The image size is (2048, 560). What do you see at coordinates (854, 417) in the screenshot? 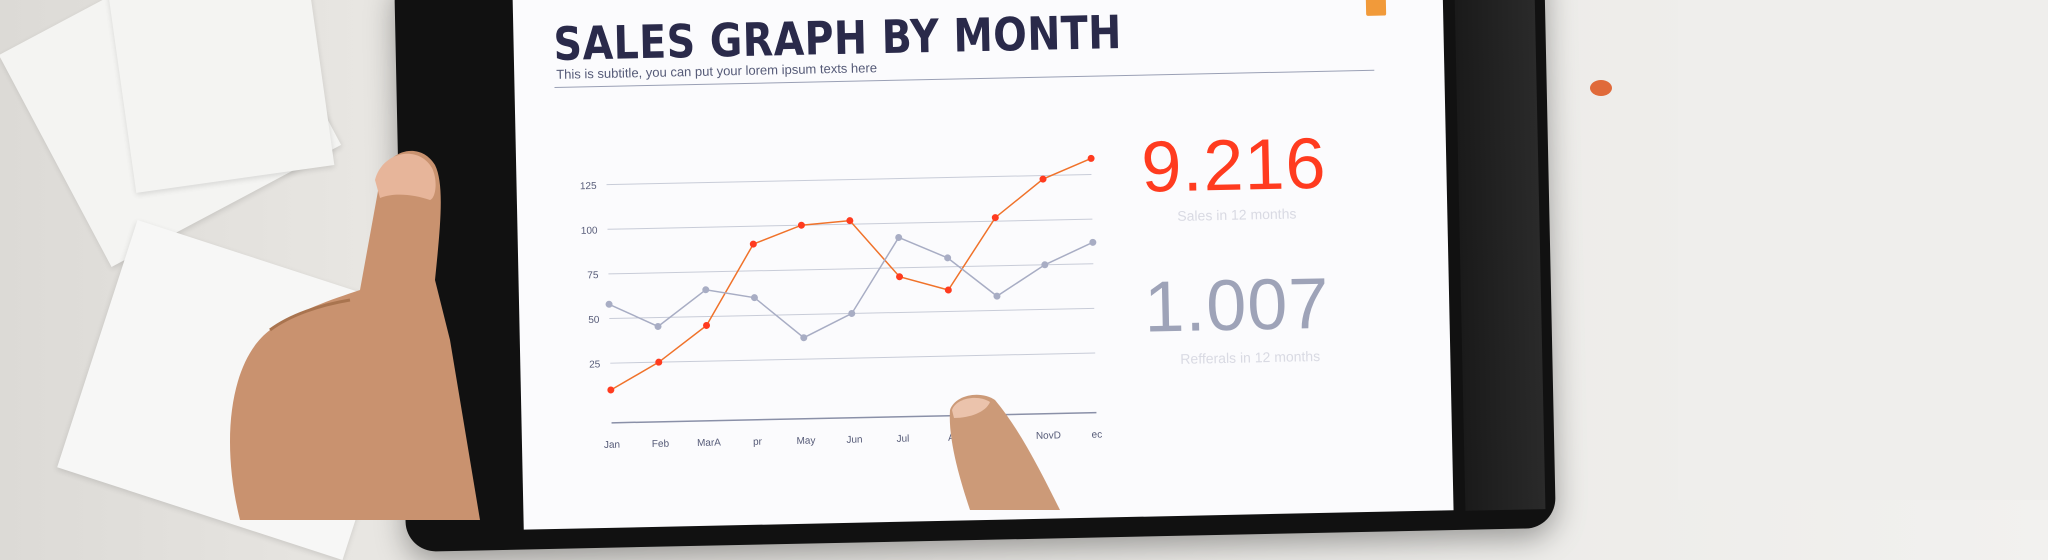
I see `x-axis-line` at bounding box center [854, 417].